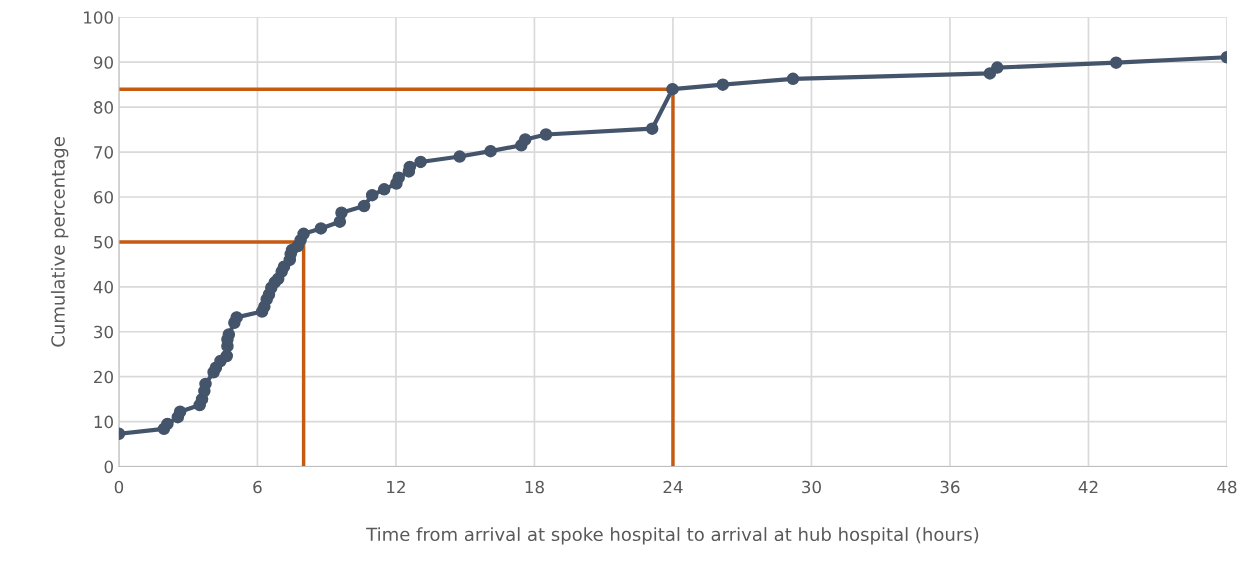  Describe the element at coordinates (59, 242) in the screenshot. I see `y-axis-title: Cumulative percentage` at that location.